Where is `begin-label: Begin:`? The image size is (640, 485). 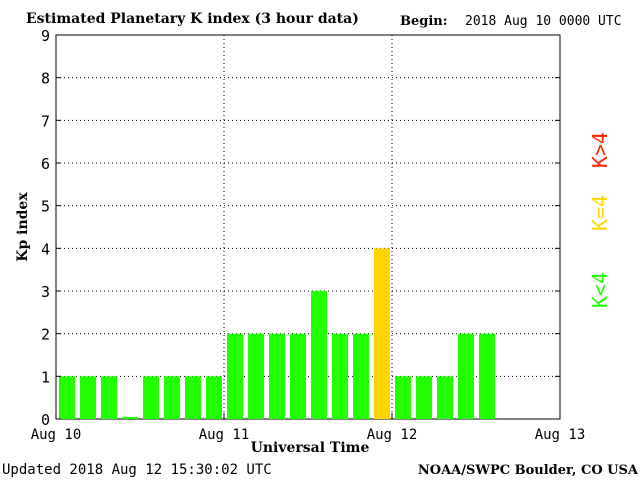 begin-label: Begin: is located at coordinates (424, 21).